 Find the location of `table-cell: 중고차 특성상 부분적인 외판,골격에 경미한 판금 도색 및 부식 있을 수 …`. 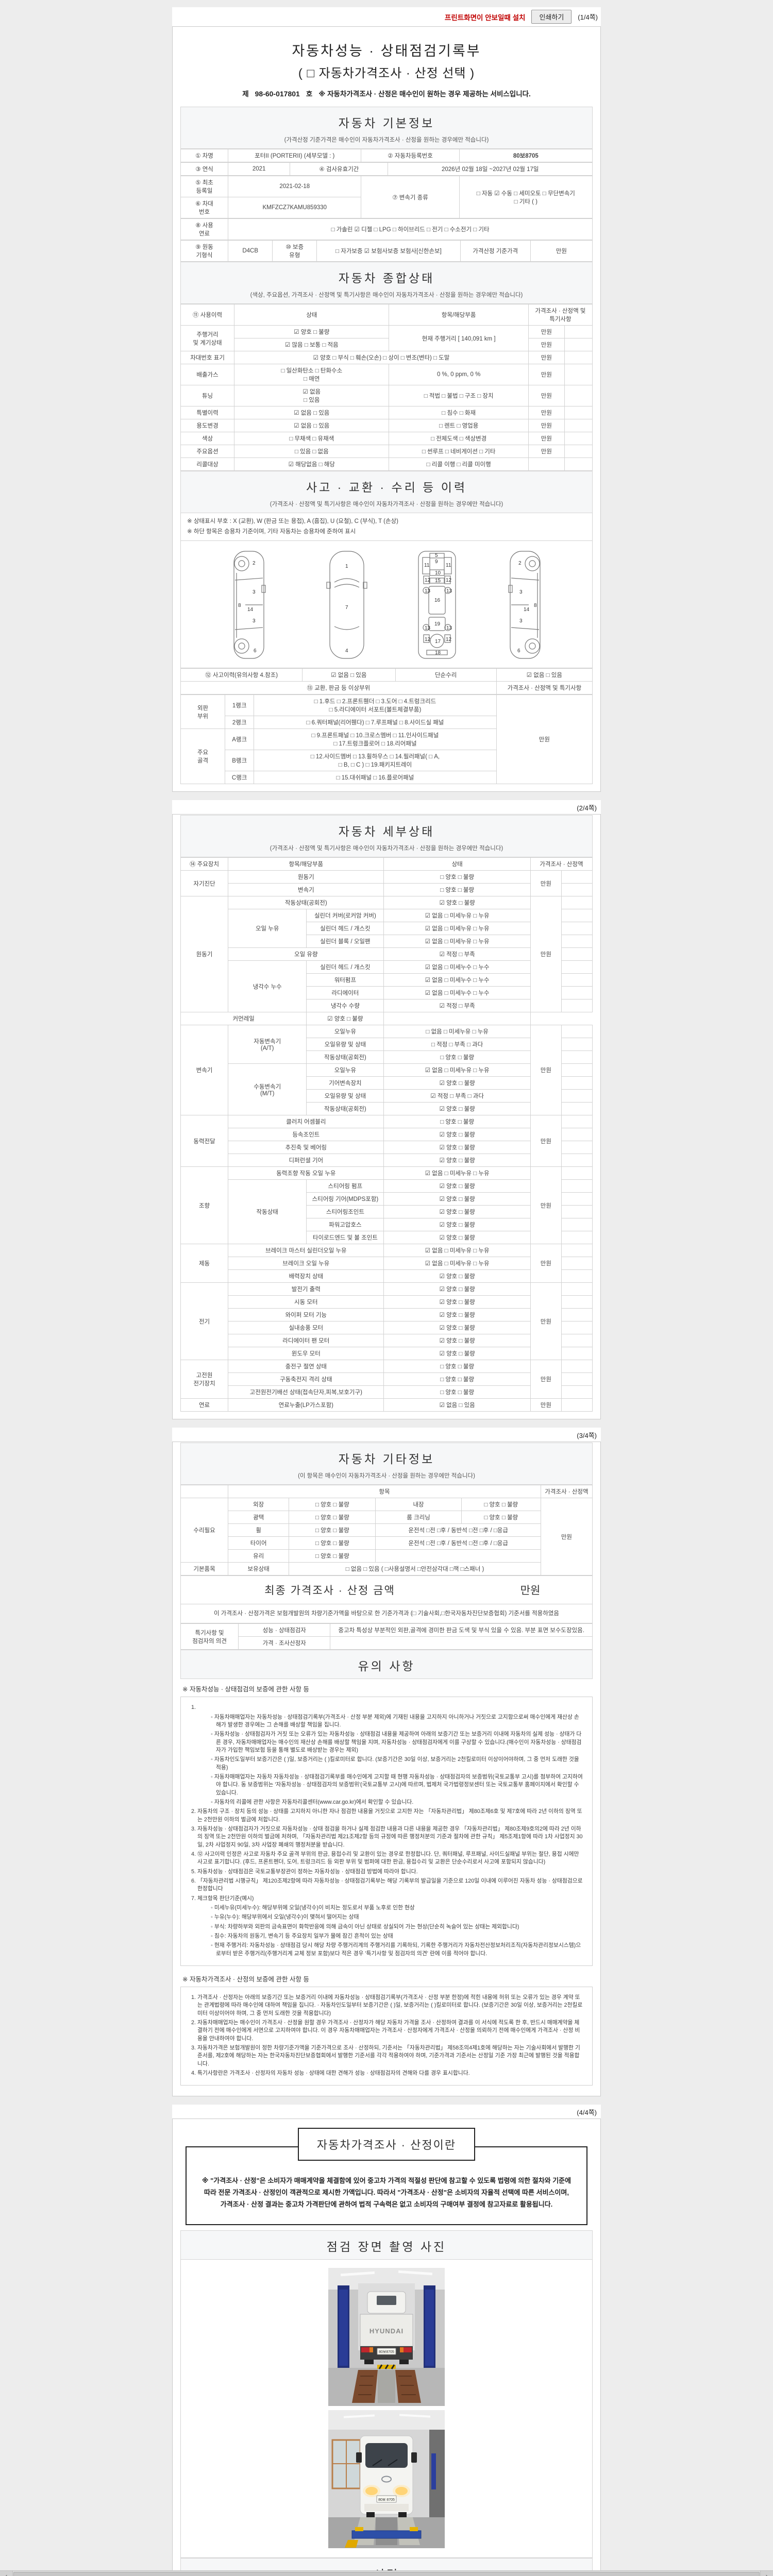

table-cell: 중고차 특성상 부분적인 외판,골격에 경미한 판금 도색 및 부식 있을 수 … is located at coordinates (461, 1630).